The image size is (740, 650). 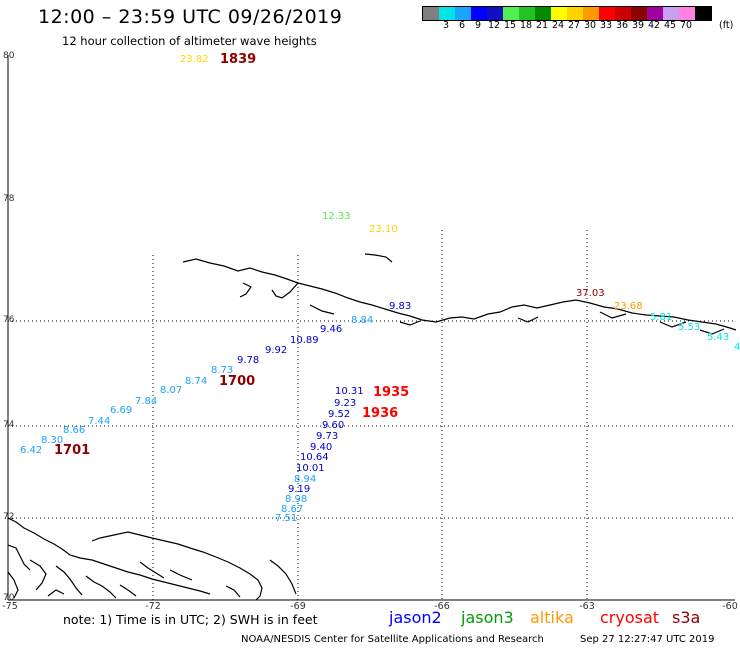 What do you see at coordinates (510, 25) in the screenshot?
I see `legend-swatch-label: 15` at bounding box center [510, 25].